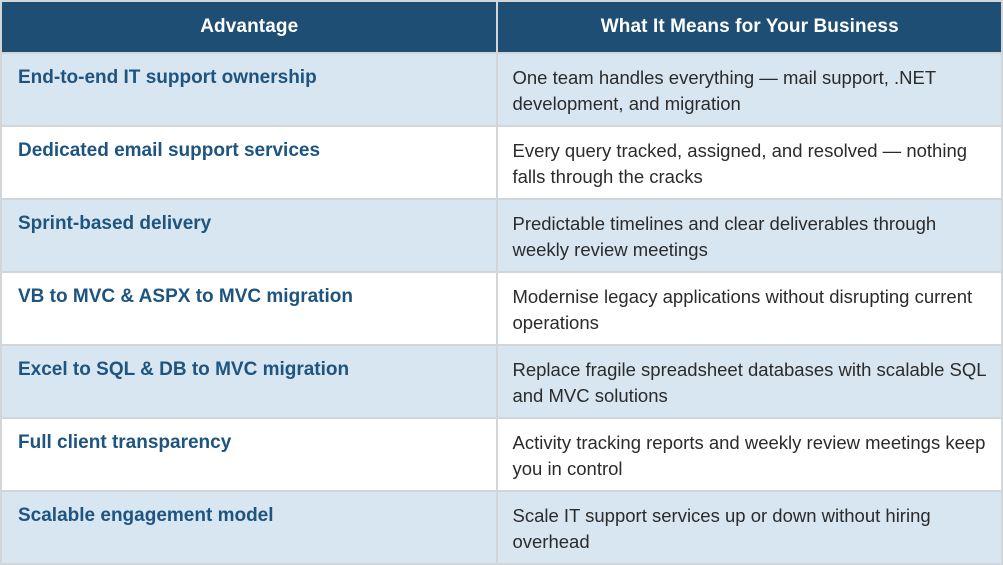  Describe the element at coordinates (749, 27) in the screenshot. I see `column-header-what-it-means: What It Means for Your Business` at that location.